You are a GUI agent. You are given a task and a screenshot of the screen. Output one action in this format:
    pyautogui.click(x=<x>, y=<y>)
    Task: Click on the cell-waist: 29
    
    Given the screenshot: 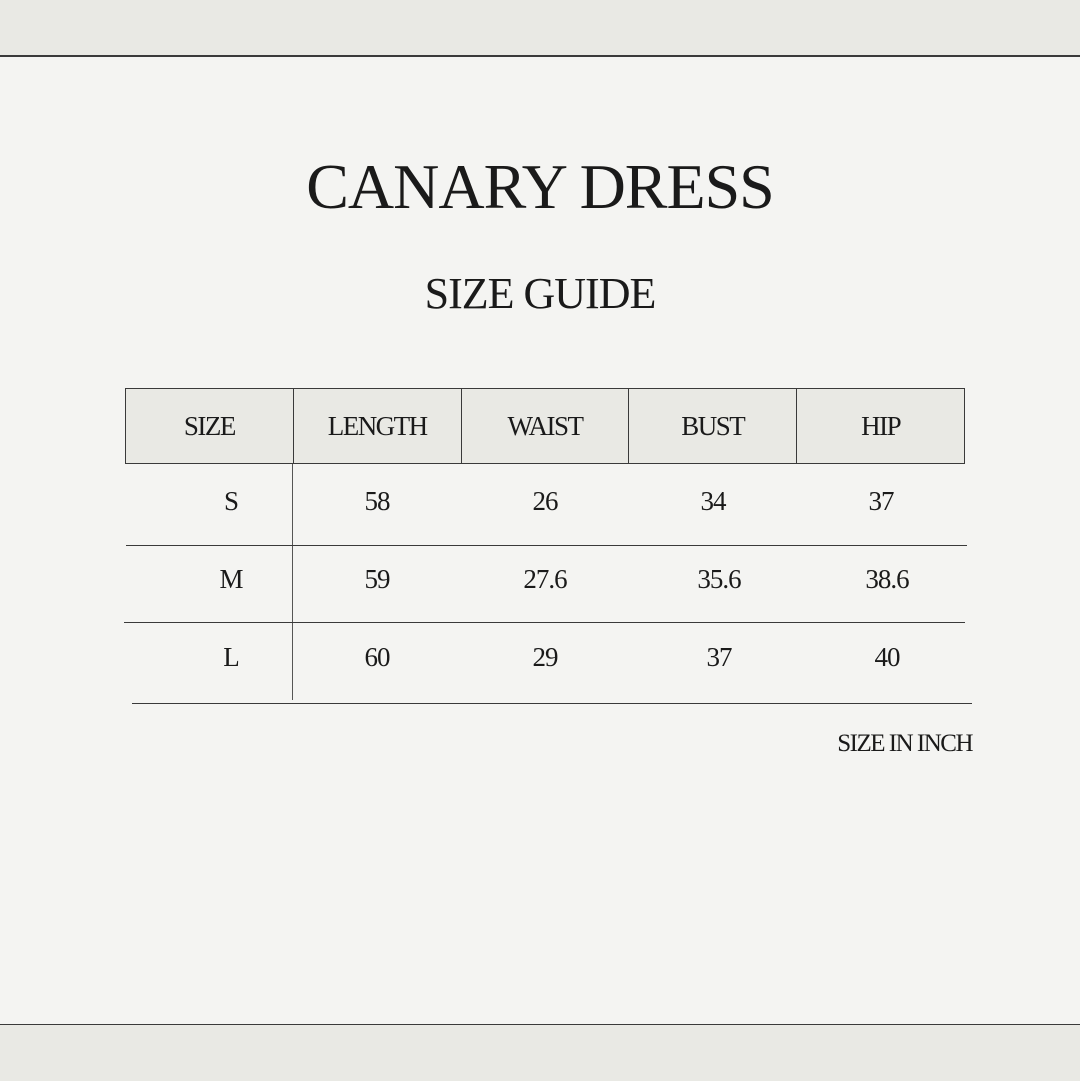 What is the action you would take?
    pyautogui.click(x=545, y=657)
    